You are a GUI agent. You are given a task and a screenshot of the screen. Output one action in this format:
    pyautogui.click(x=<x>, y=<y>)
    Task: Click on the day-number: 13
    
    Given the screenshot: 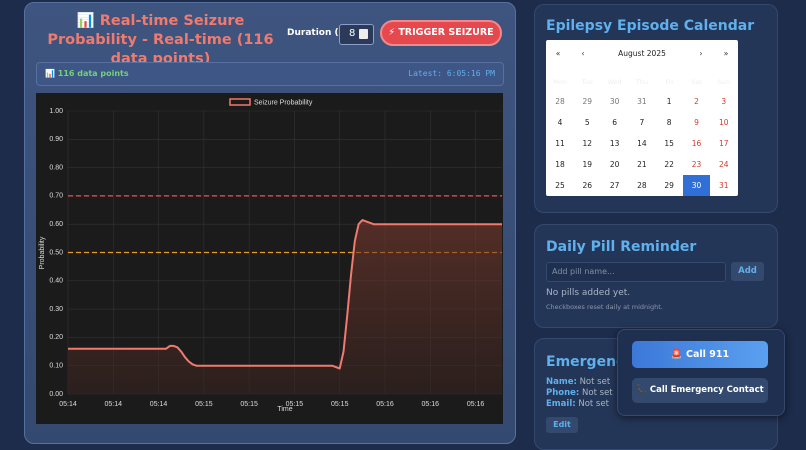 What is the action you would take?
    pyautogui.click(x=614, y=143)
    